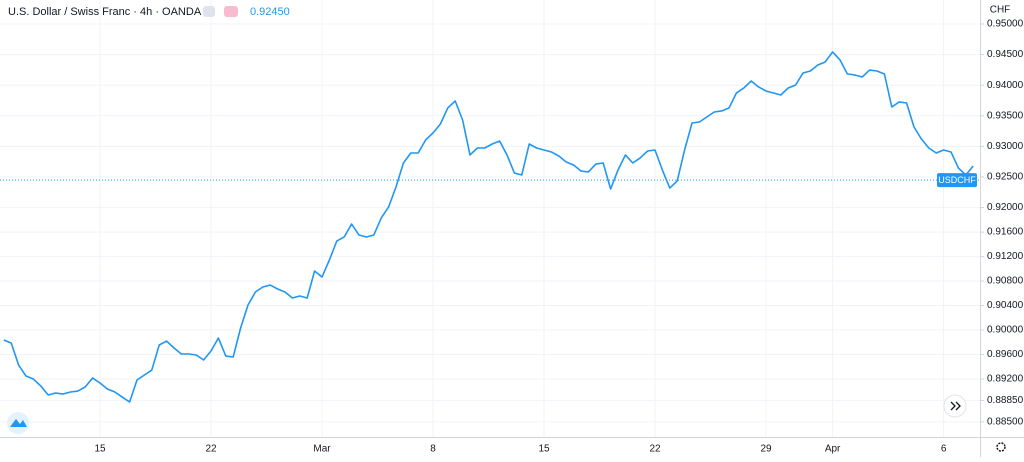 This screenshot has width=1024, height=462. Describe the element at coordinates (1005, 146) in the screenshot. I see `y-tick-label: 0.93000` at that location.